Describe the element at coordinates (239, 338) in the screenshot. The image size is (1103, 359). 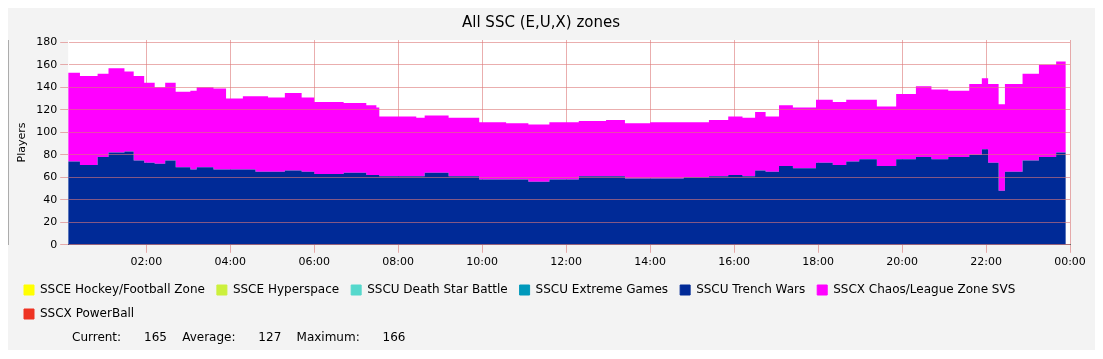
I see `text: Current: 165 Average: 127 Maximum: 166` at that location.